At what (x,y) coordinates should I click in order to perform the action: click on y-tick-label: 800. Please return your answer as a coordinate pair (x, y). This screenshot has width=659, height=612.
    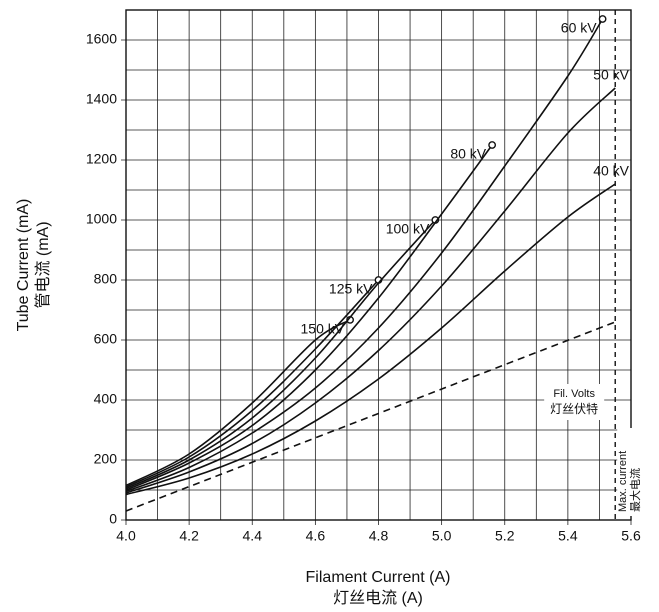
    Looking at the image, I should click on (106, 279).